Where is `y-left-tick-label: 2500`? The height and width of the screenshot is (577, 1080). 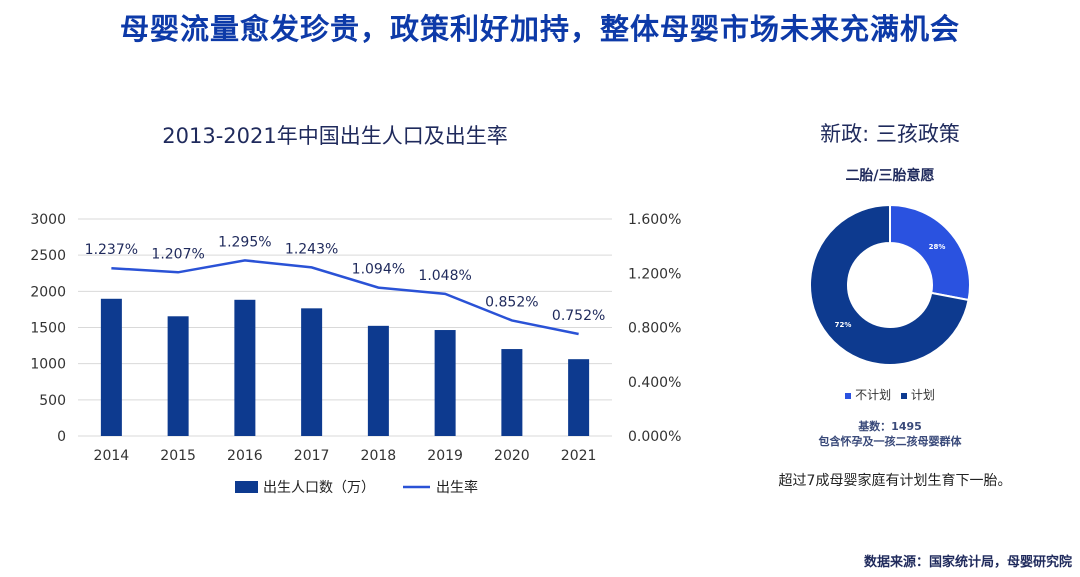
y-left-tick-label: 2500 is located at coordinates (48, 256).